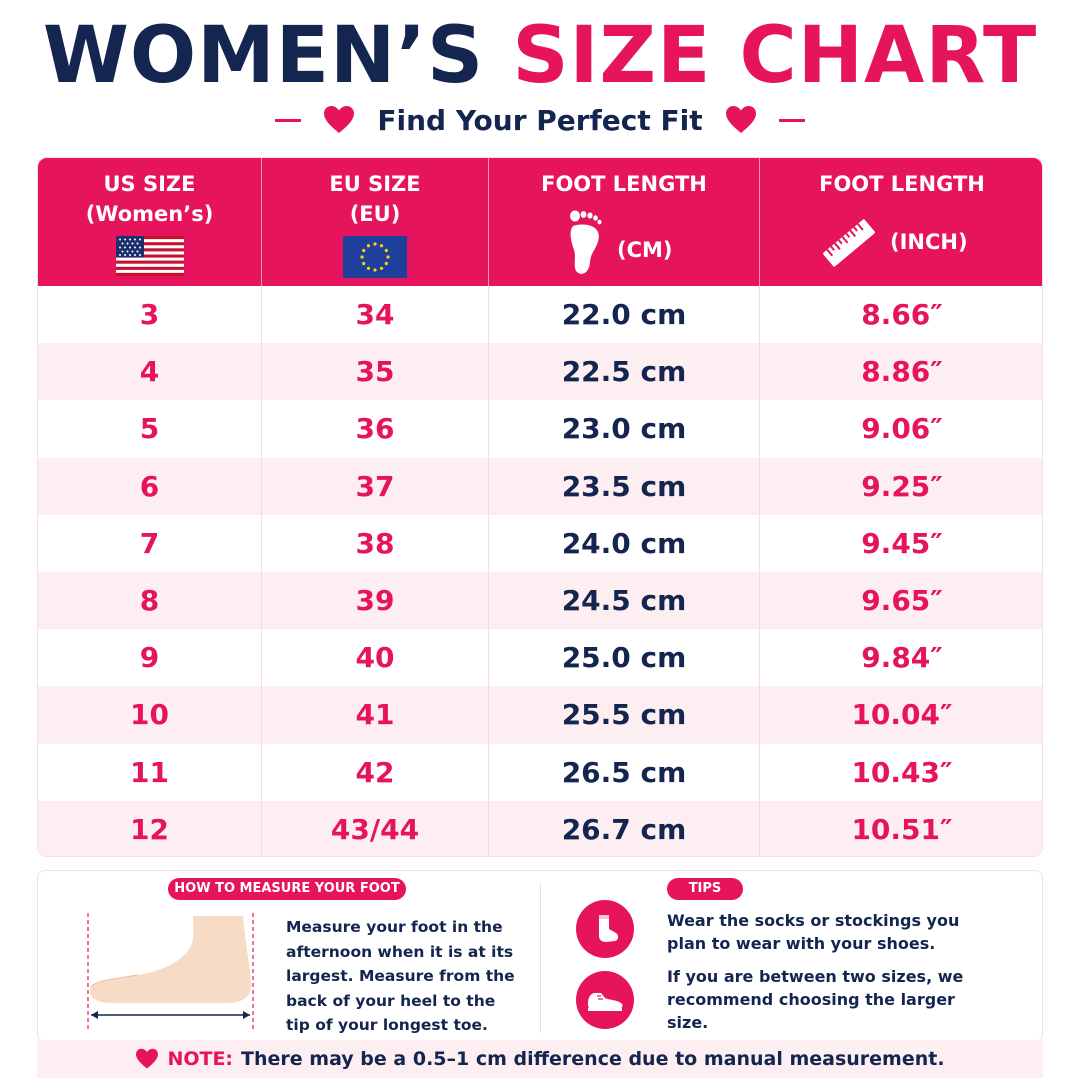 This screenshot has width=1080, height=1080. What do you see at coordinates (605, 929) in the screenshot?
I see `sock-icon` at bounding box center [605, 929].